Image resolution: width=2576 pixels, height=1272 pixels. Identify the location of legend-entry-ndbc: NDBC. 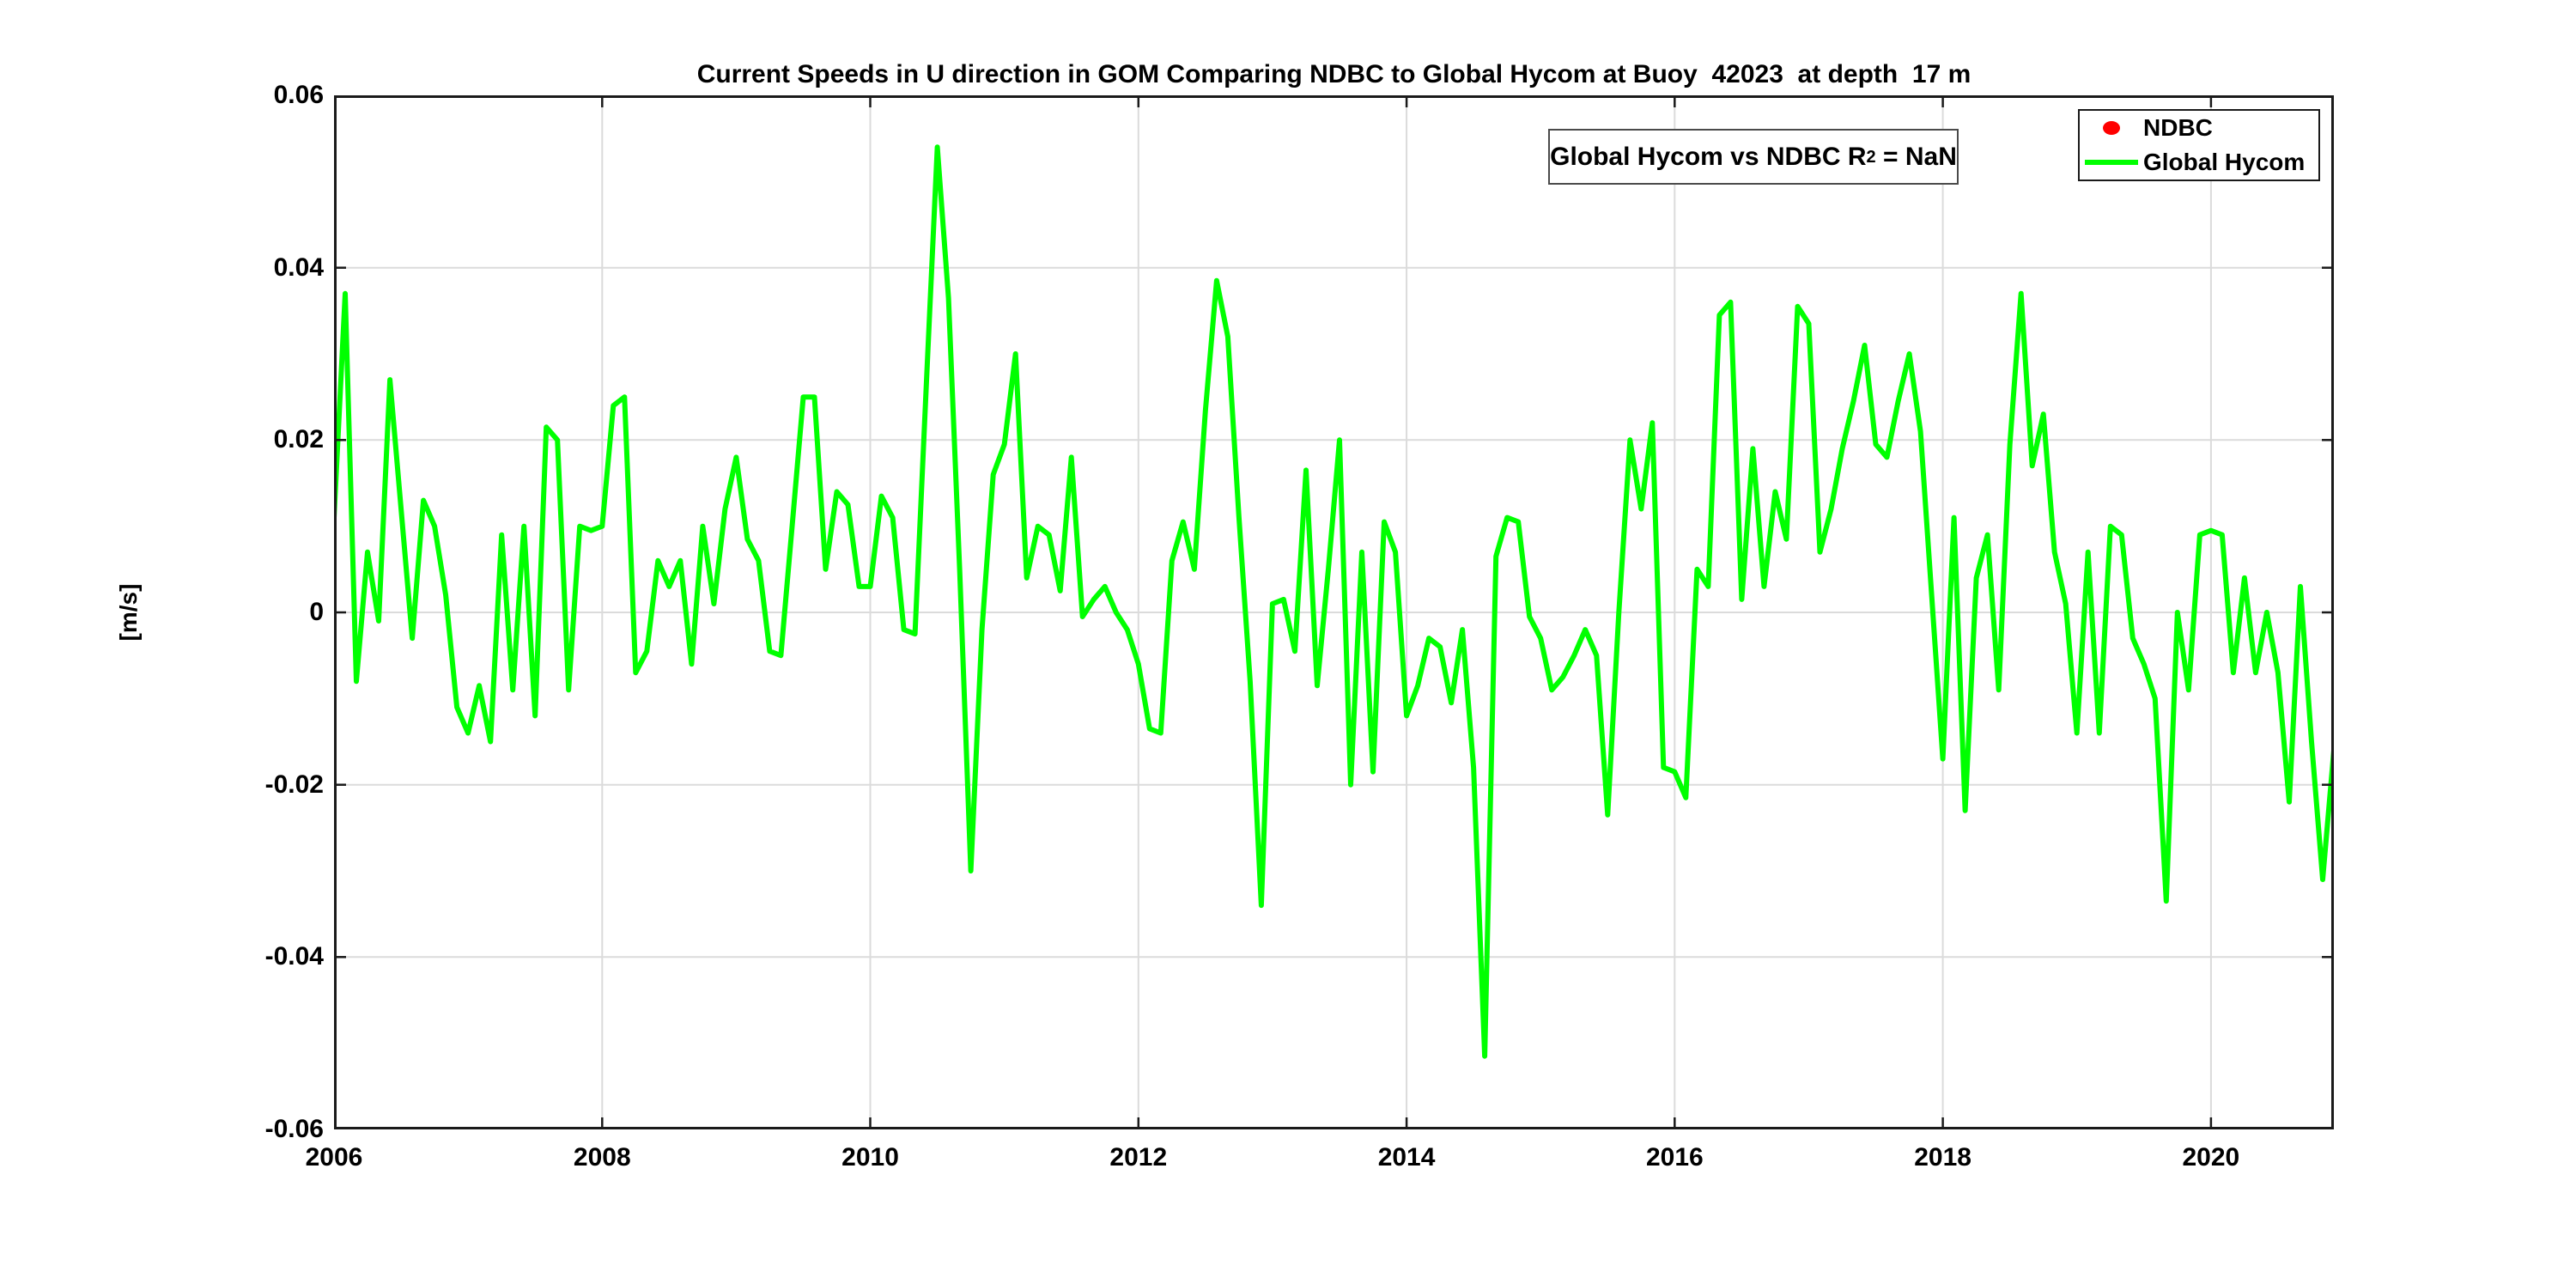
(2199, 128).